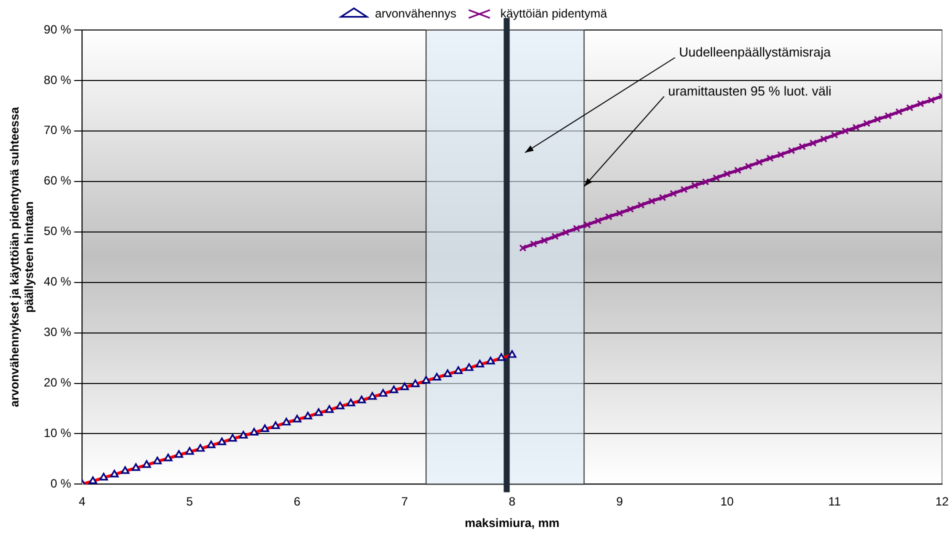  Describe the element at coordinates (58, 433) in the screenshot. I see `y-tick-label: 10 %` at that location.